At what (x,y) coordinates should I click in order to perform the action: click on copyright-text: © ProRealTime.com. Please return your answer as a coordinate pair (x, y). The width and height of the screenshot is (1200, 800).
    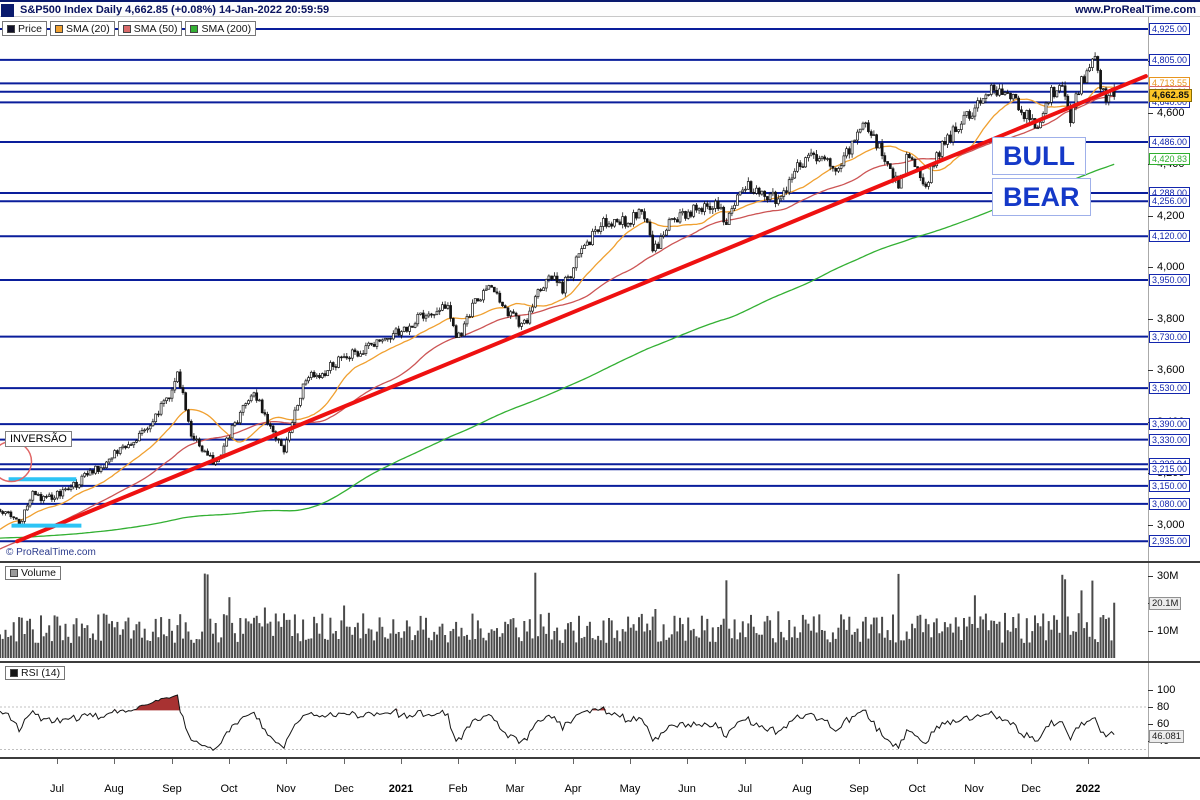
    Looking at the image, I should click on (51, 552).